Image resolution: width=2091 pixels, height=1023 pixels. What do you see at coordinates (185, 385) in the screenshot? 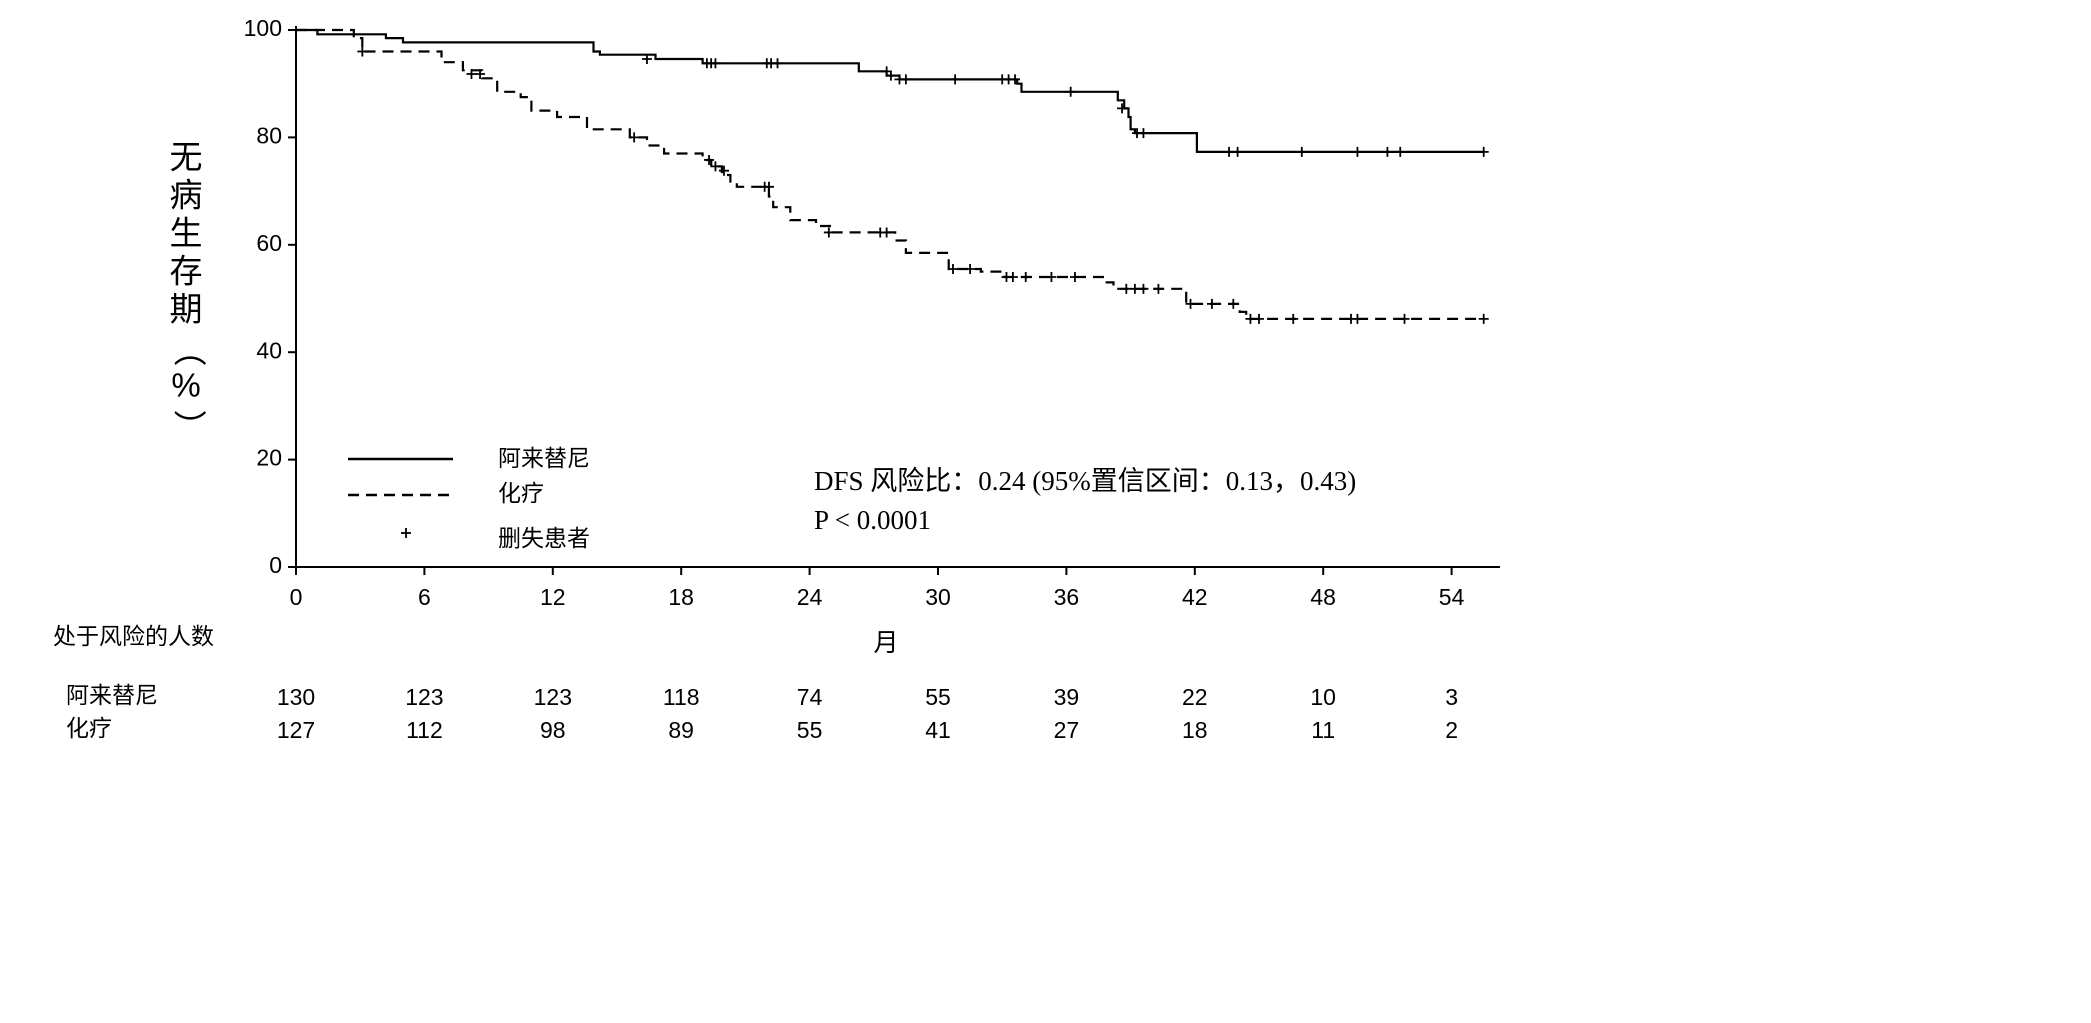
I see `y-axis-label-char: %` at bounding box center [185, 385].